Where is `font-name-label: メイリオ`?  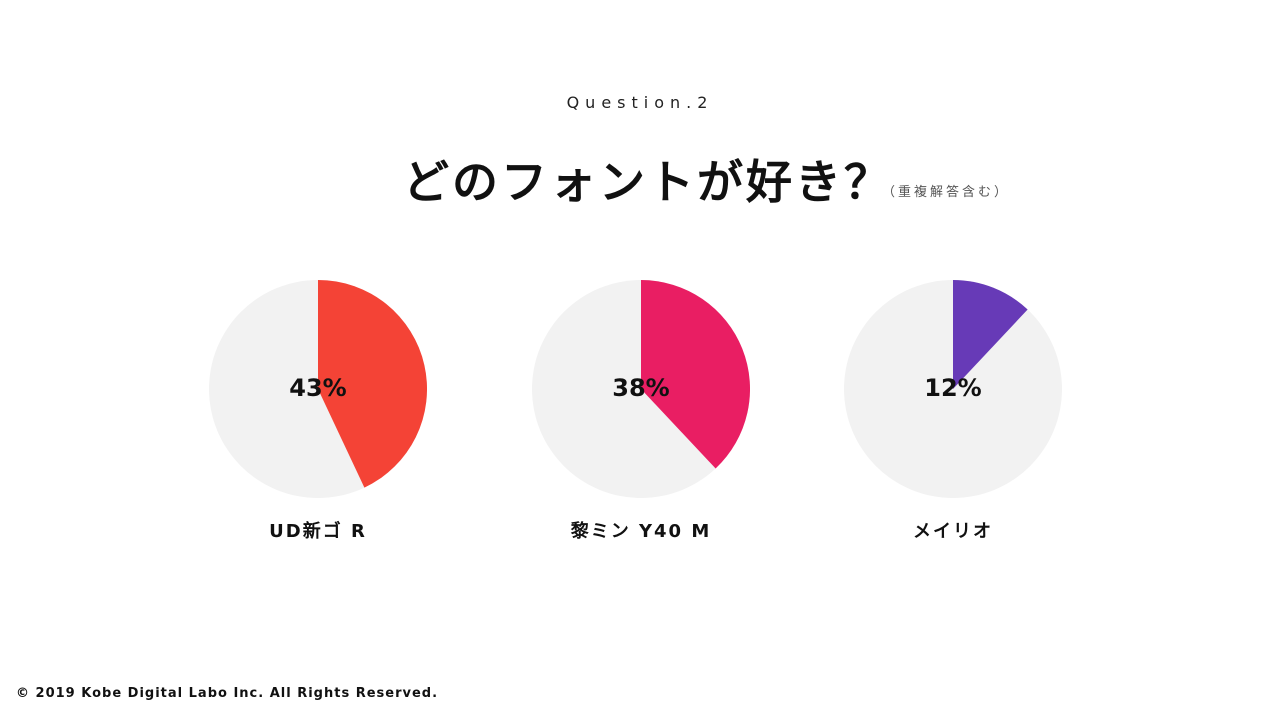 font-name-label: メイリオ is located at coordinates (953, 531).